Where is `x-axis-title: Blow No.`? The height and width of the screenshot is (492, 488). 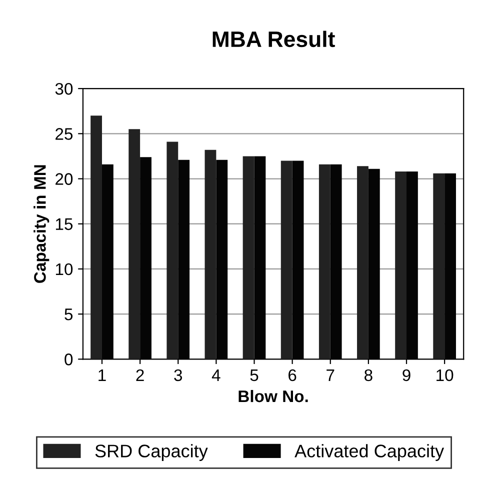
x-axis-title: Blow No. is located at coordinates (273, 396).